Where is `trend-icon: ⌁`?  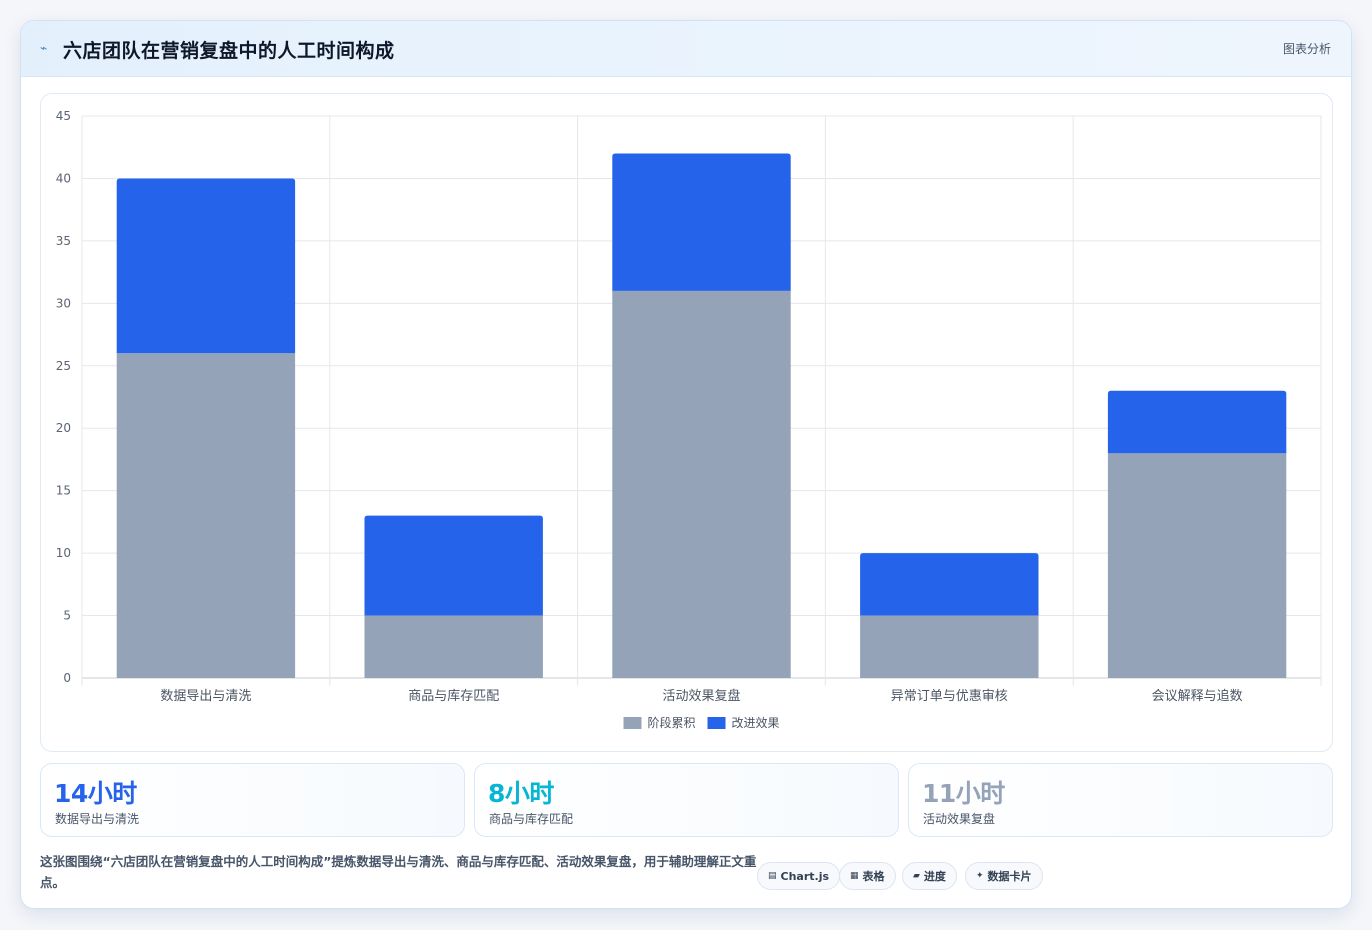 trend-icon: ⌁ is located at coordinates (44, 48).